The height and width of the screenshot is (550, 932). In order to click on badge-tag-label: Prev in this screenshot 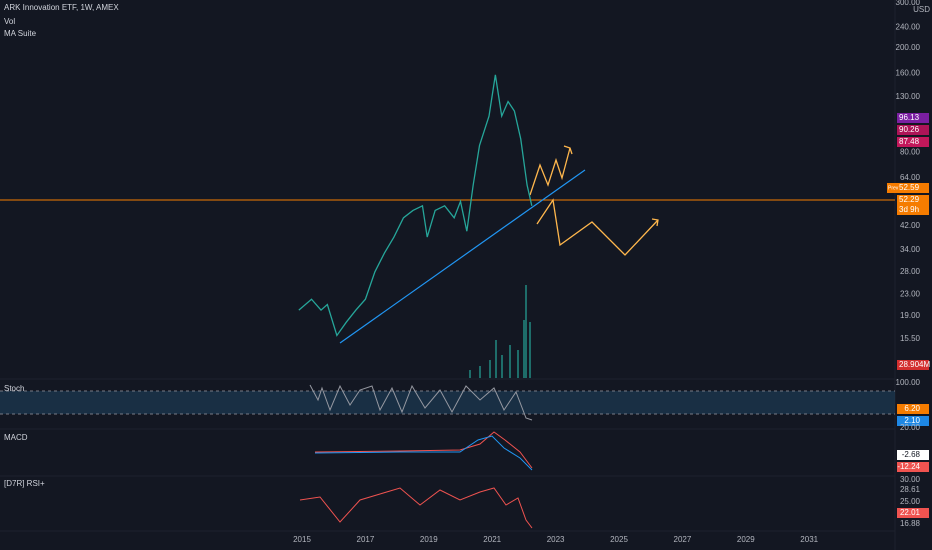, I will do `click(893, 188)`.